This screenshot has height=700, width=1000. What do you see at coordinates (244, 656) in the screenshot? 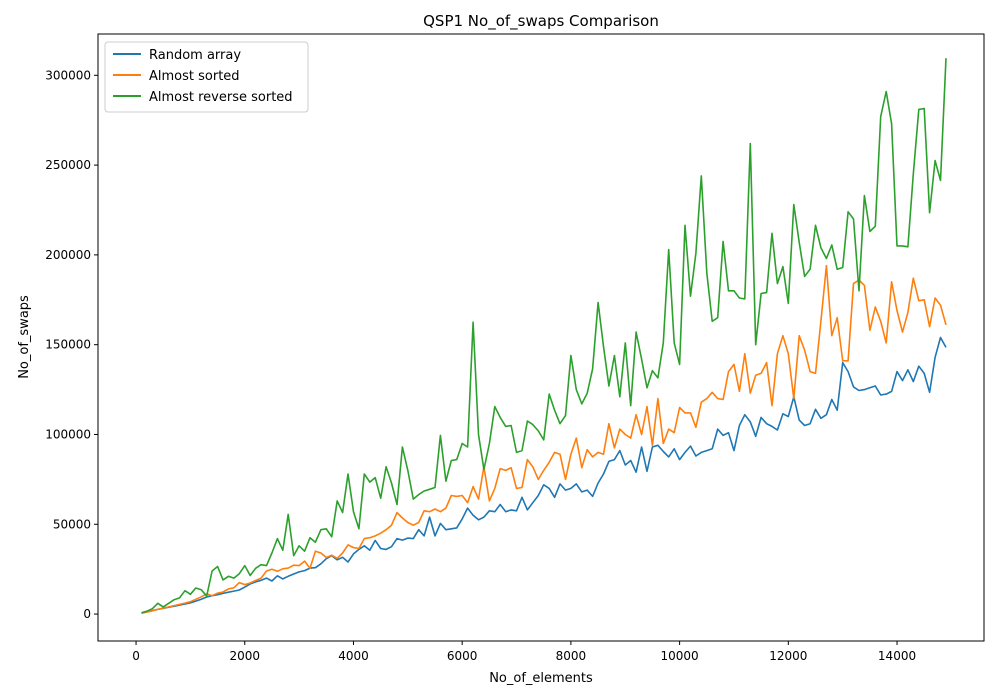
I see `x-tick-label: 2000` at bounding box center [244, 656].